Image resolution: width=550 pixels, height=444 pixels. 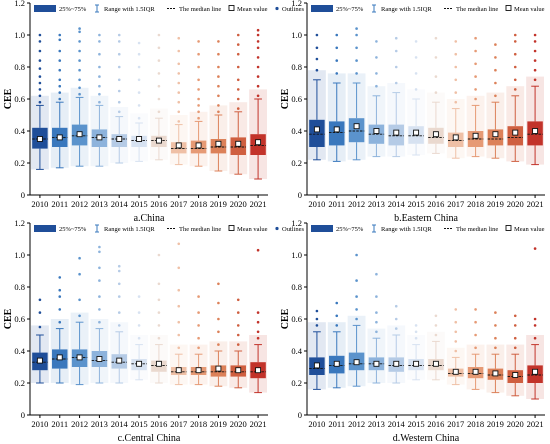 What do you see at coordinates (198, 103) in the screenshot?
I see `box-2018` at bounding box center [198, 103].